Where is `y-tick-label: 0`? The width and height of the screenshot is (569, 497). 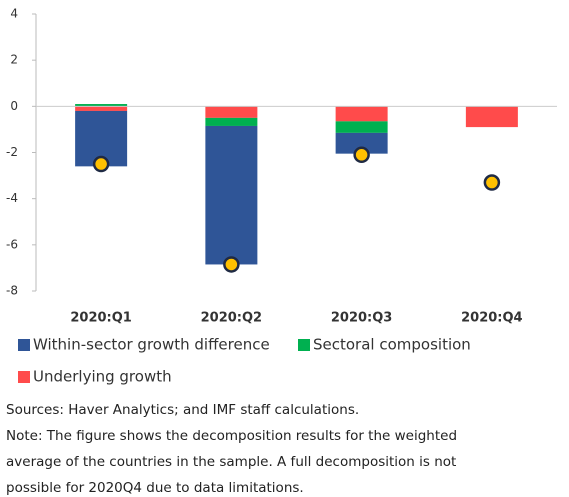 y-tick-label: 0 is located at coordinates (14, 106).